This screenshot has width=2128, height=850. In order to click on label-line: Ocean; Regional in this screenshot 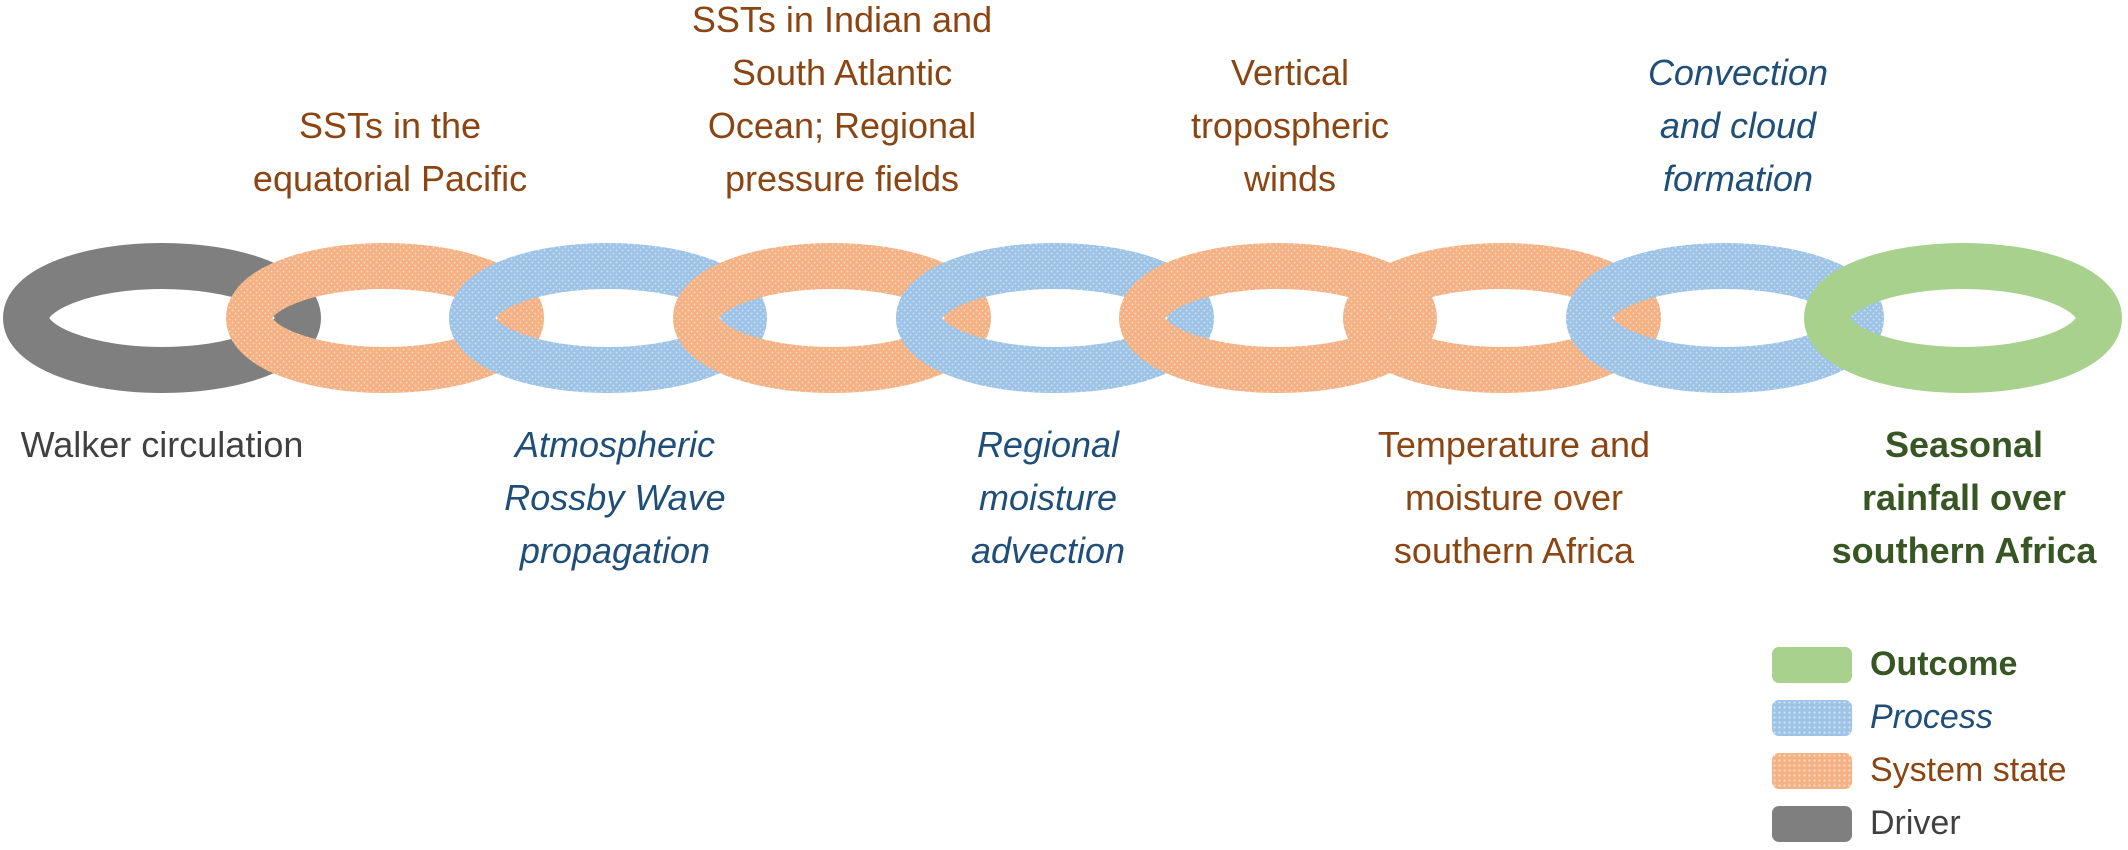, I will do `click(842, 125)`.